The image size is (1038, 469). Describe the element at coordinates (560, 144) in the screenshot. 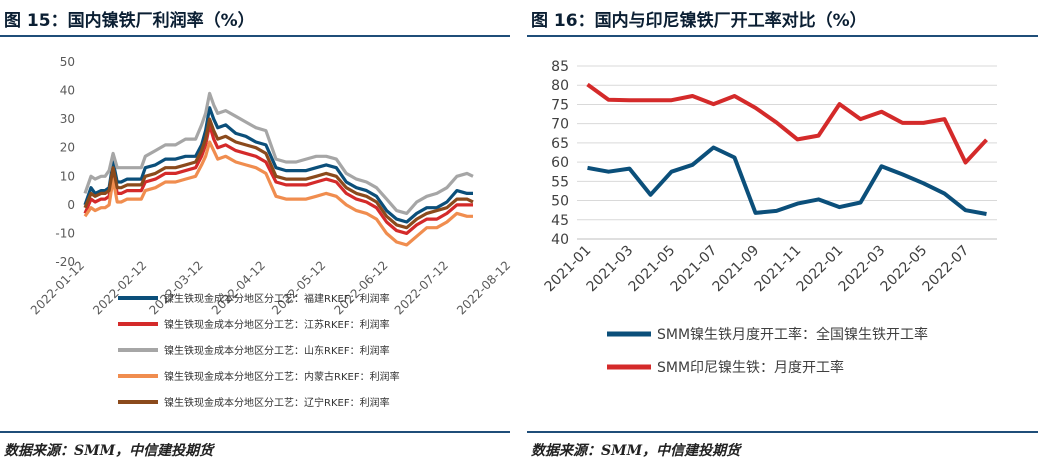

I see `y-tick-label: 65` at that location.